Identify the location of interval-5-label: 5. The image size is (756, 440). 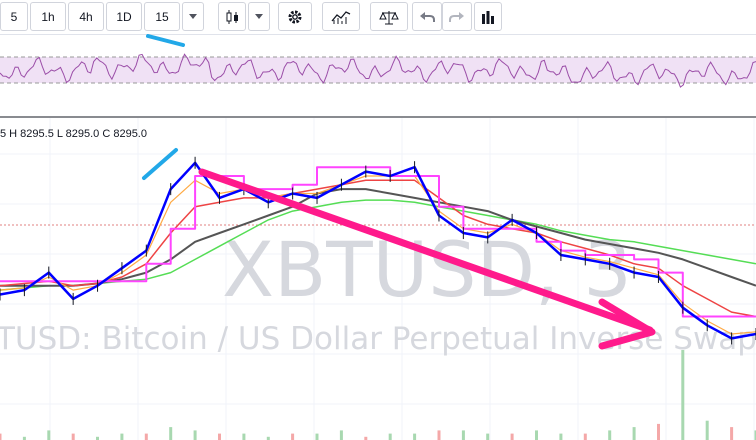
(14, 16).